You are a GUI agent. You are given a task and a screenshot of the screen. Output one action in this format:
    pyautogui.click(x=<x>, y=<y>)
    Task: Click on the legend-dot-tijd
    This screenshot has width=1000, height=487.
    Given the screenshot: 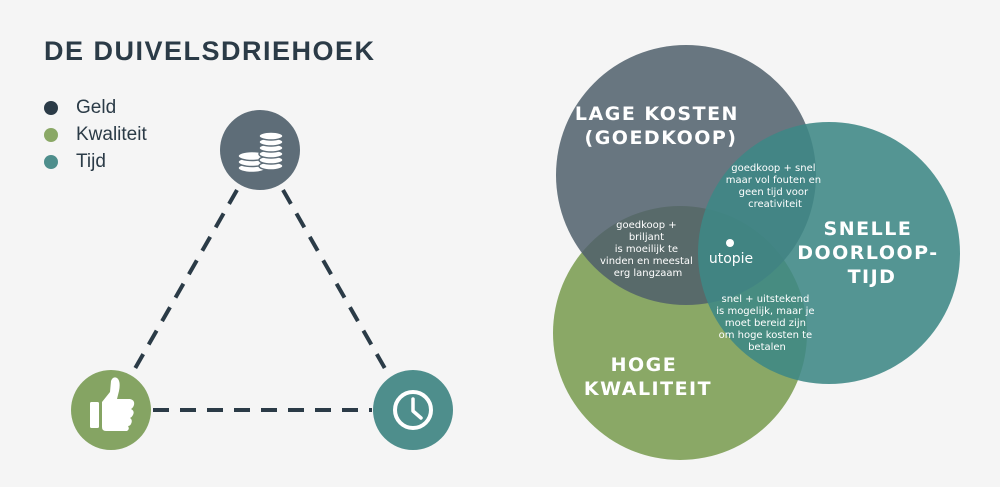 What is the action you would take?
    pyautogui.click(x=51, y=161)
    